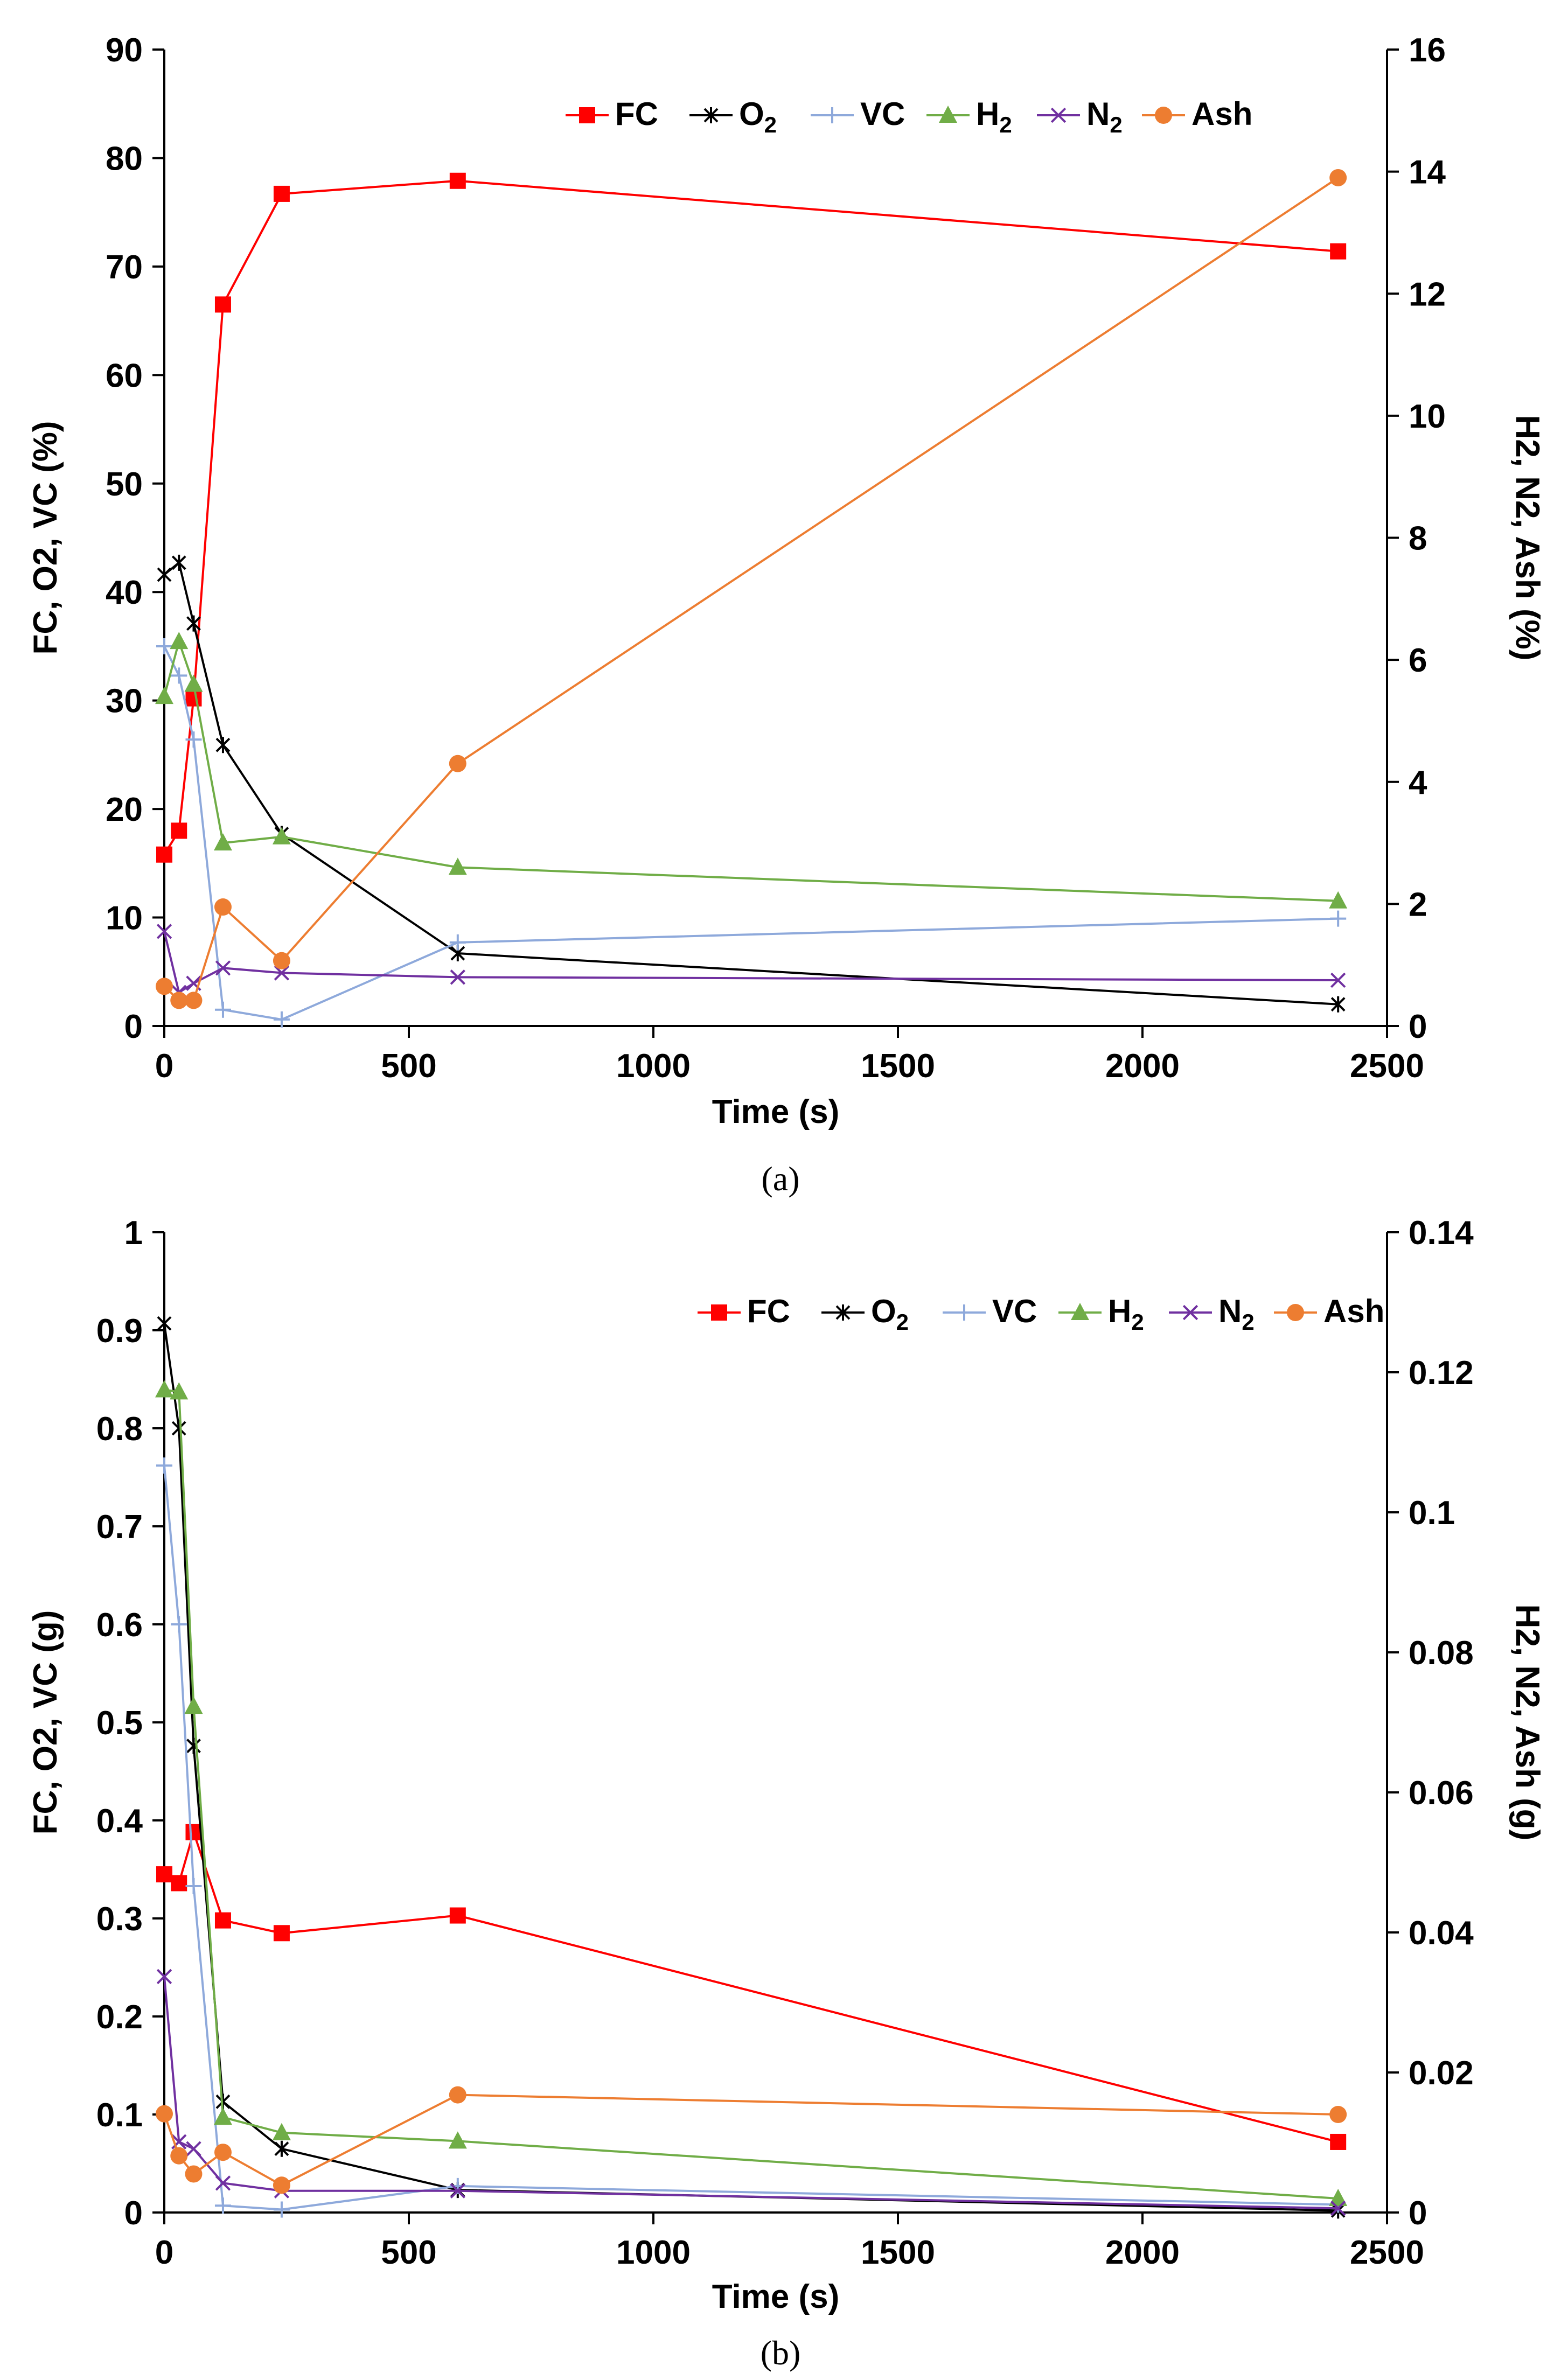  I want to click on y-tick-label-right: 0.06, so click(1441, 1794).